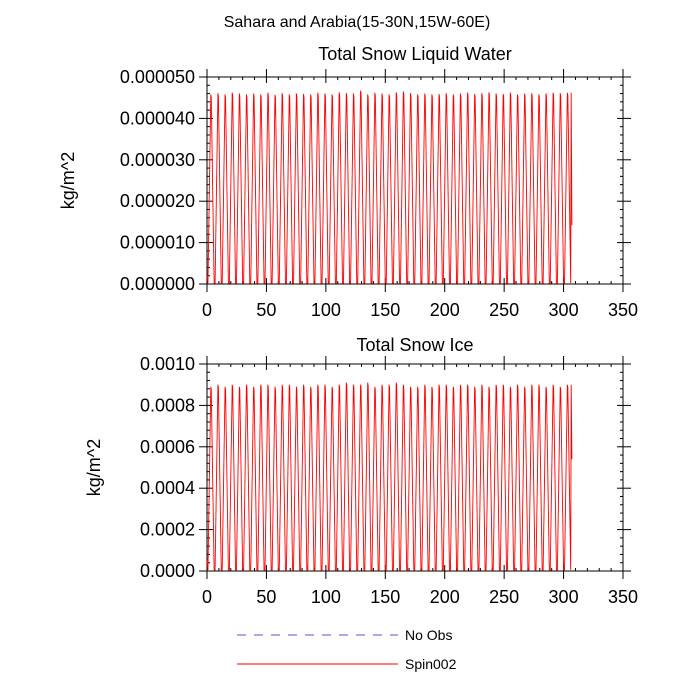 Image resolution: width=700 pixels, height=700 pixels. Describe the element at coordinates (157, 118) in the screenshot. I see `y-tick-label: 0.000040` at that location.